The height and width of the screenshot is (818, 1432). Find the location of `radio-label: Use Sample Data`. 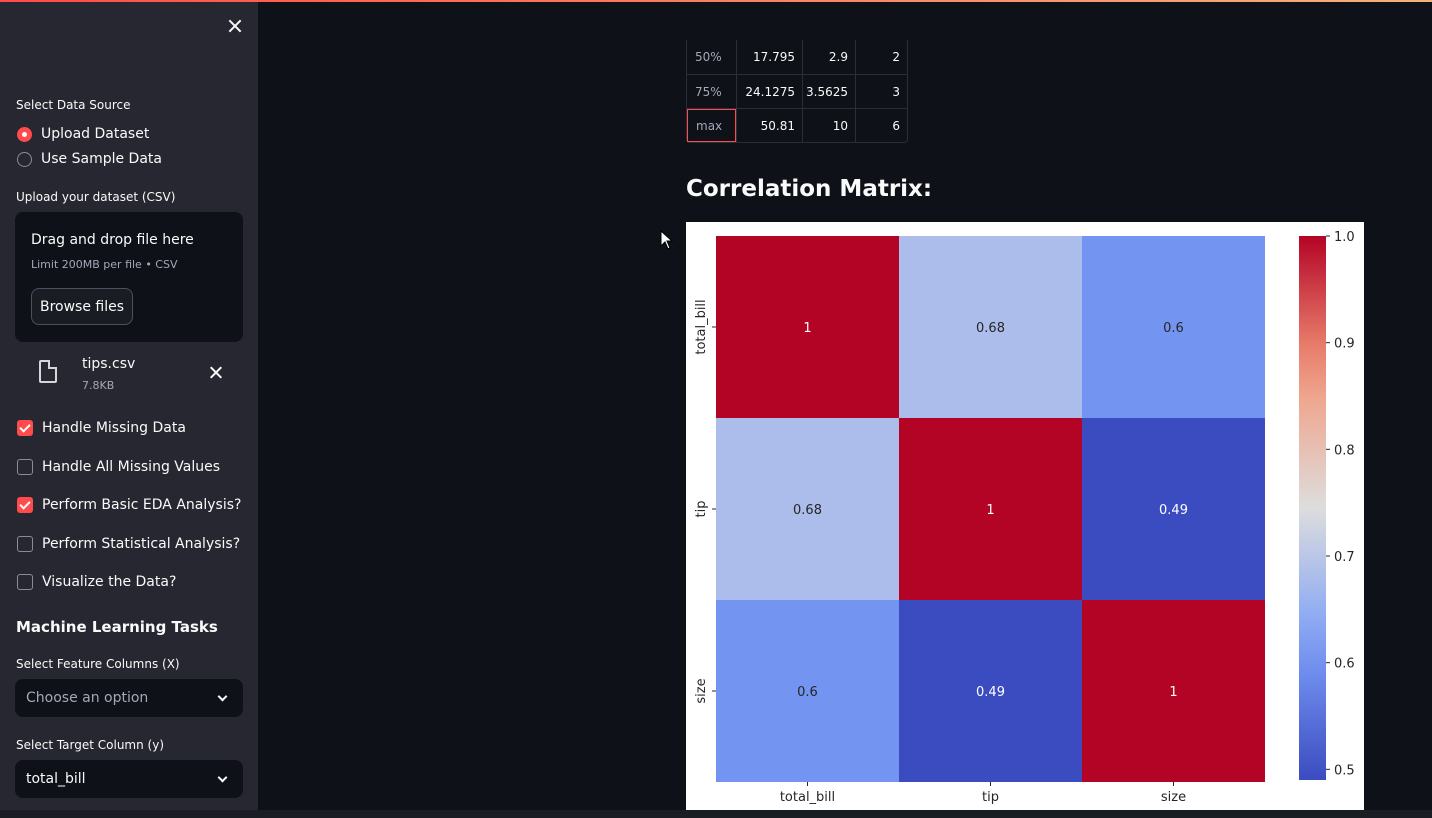

radio-label: Use Sample Data is located at coordinates (101, 159).